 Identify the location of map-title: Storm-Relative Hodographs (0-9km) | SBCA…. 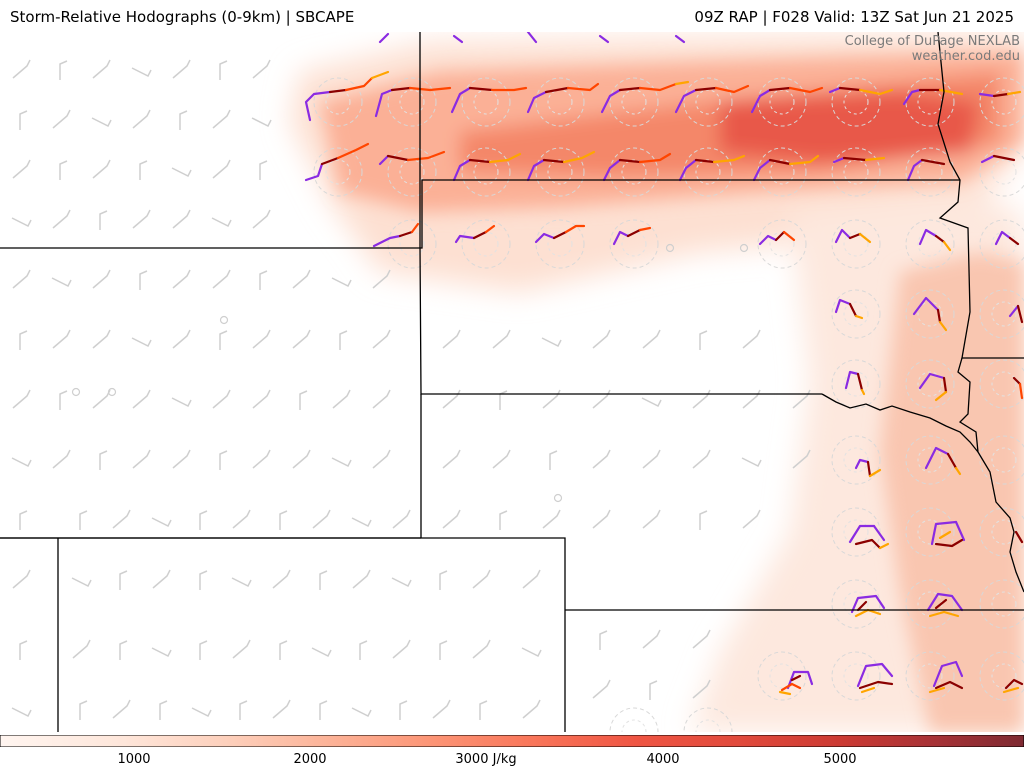
(182, 17).